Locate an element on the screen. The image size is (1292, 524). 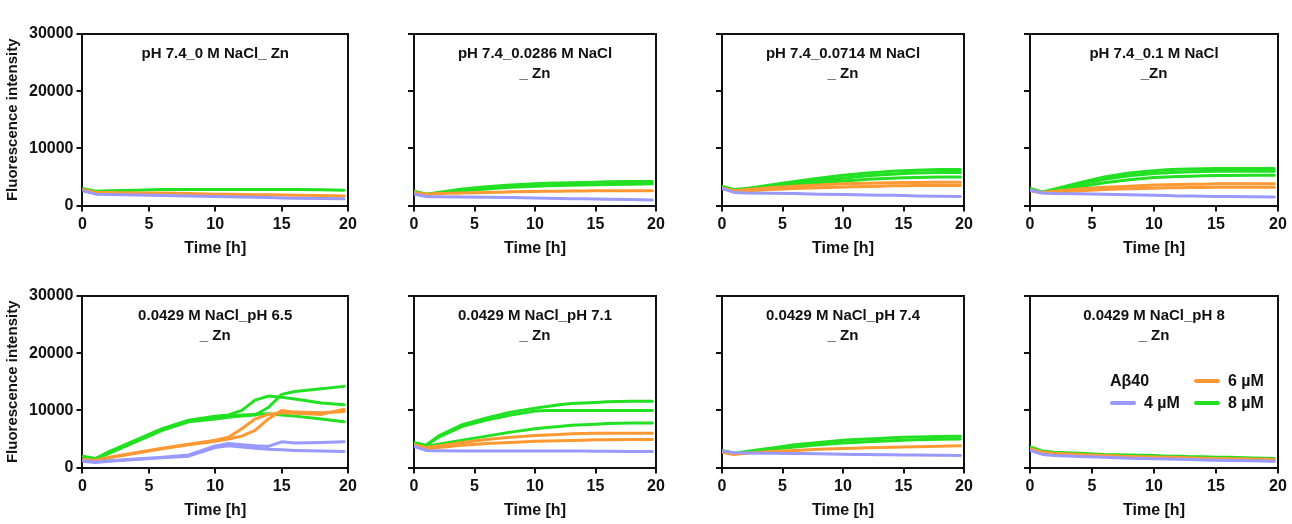
legend-label: 8 µM is located at coordinates (1245, 402).